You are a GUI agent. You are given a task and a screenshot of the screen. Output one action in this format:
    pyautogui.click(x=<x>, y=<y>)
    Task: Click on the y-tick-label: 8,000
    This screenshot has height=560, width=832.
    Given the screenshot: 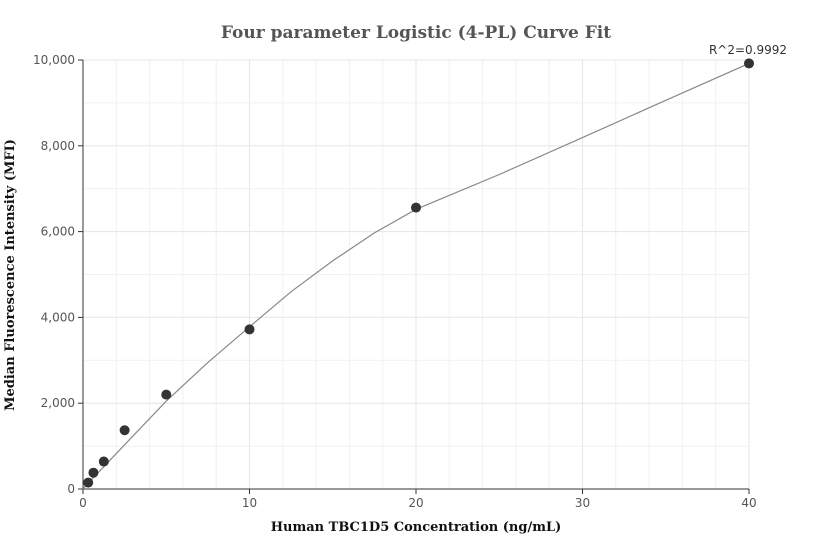 What is the action you would take?
    pyautogui.click(x=58, y=146)
    